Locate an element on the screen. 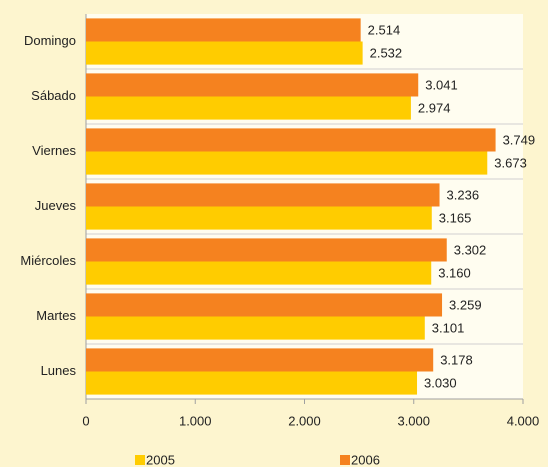  legend-label: 2005 is located at coordinates (160, 459).